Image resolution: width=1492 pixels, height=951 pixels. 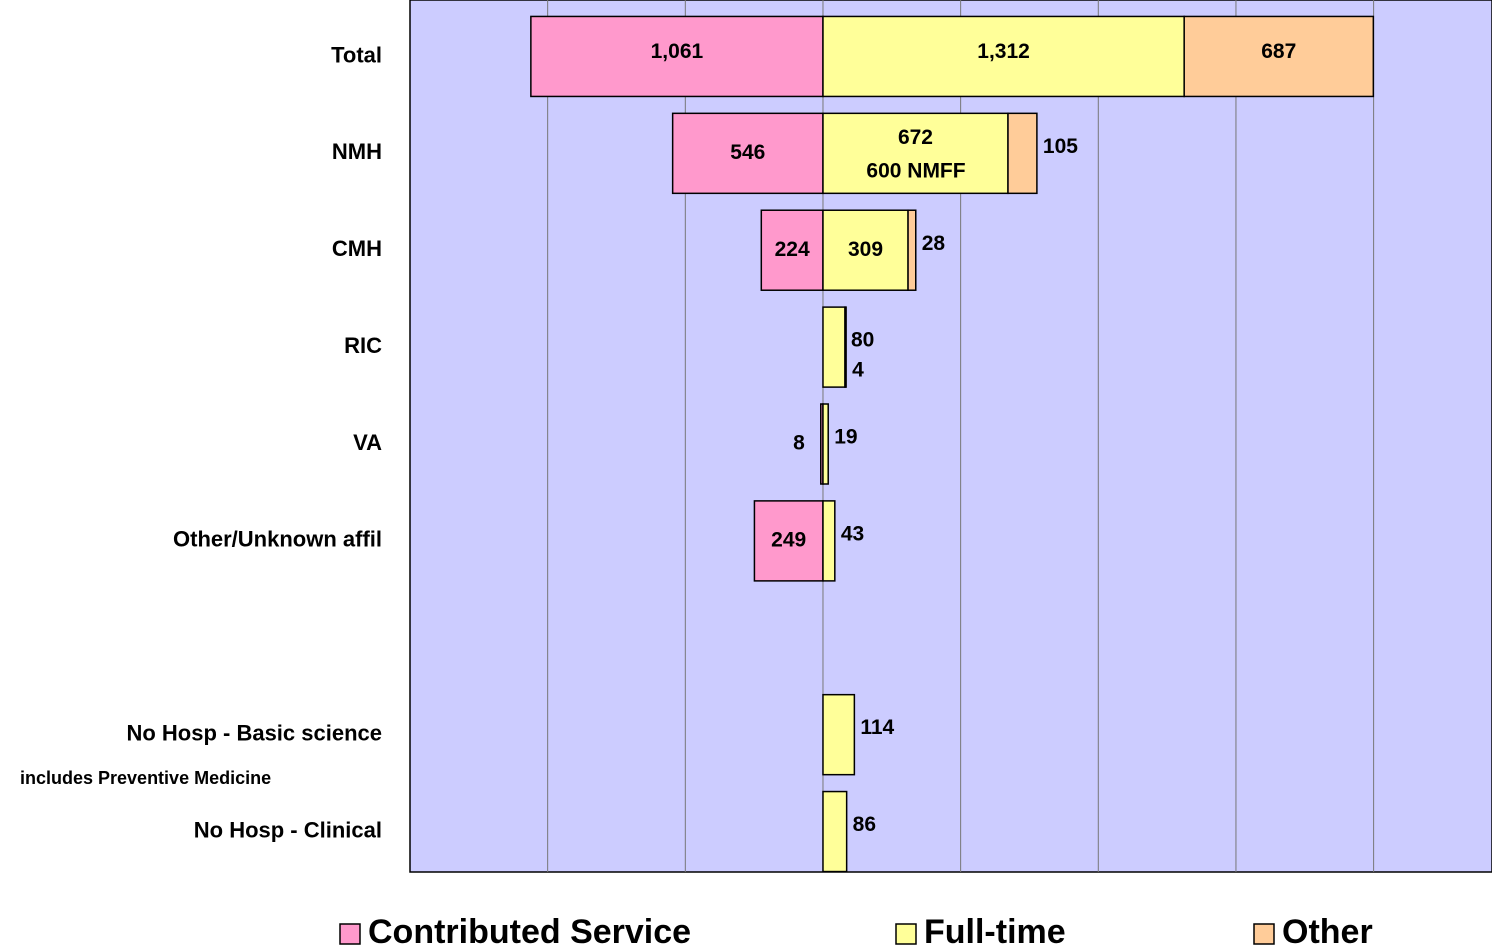 I want to click on value-label: 249, so click(x=788, y=539).